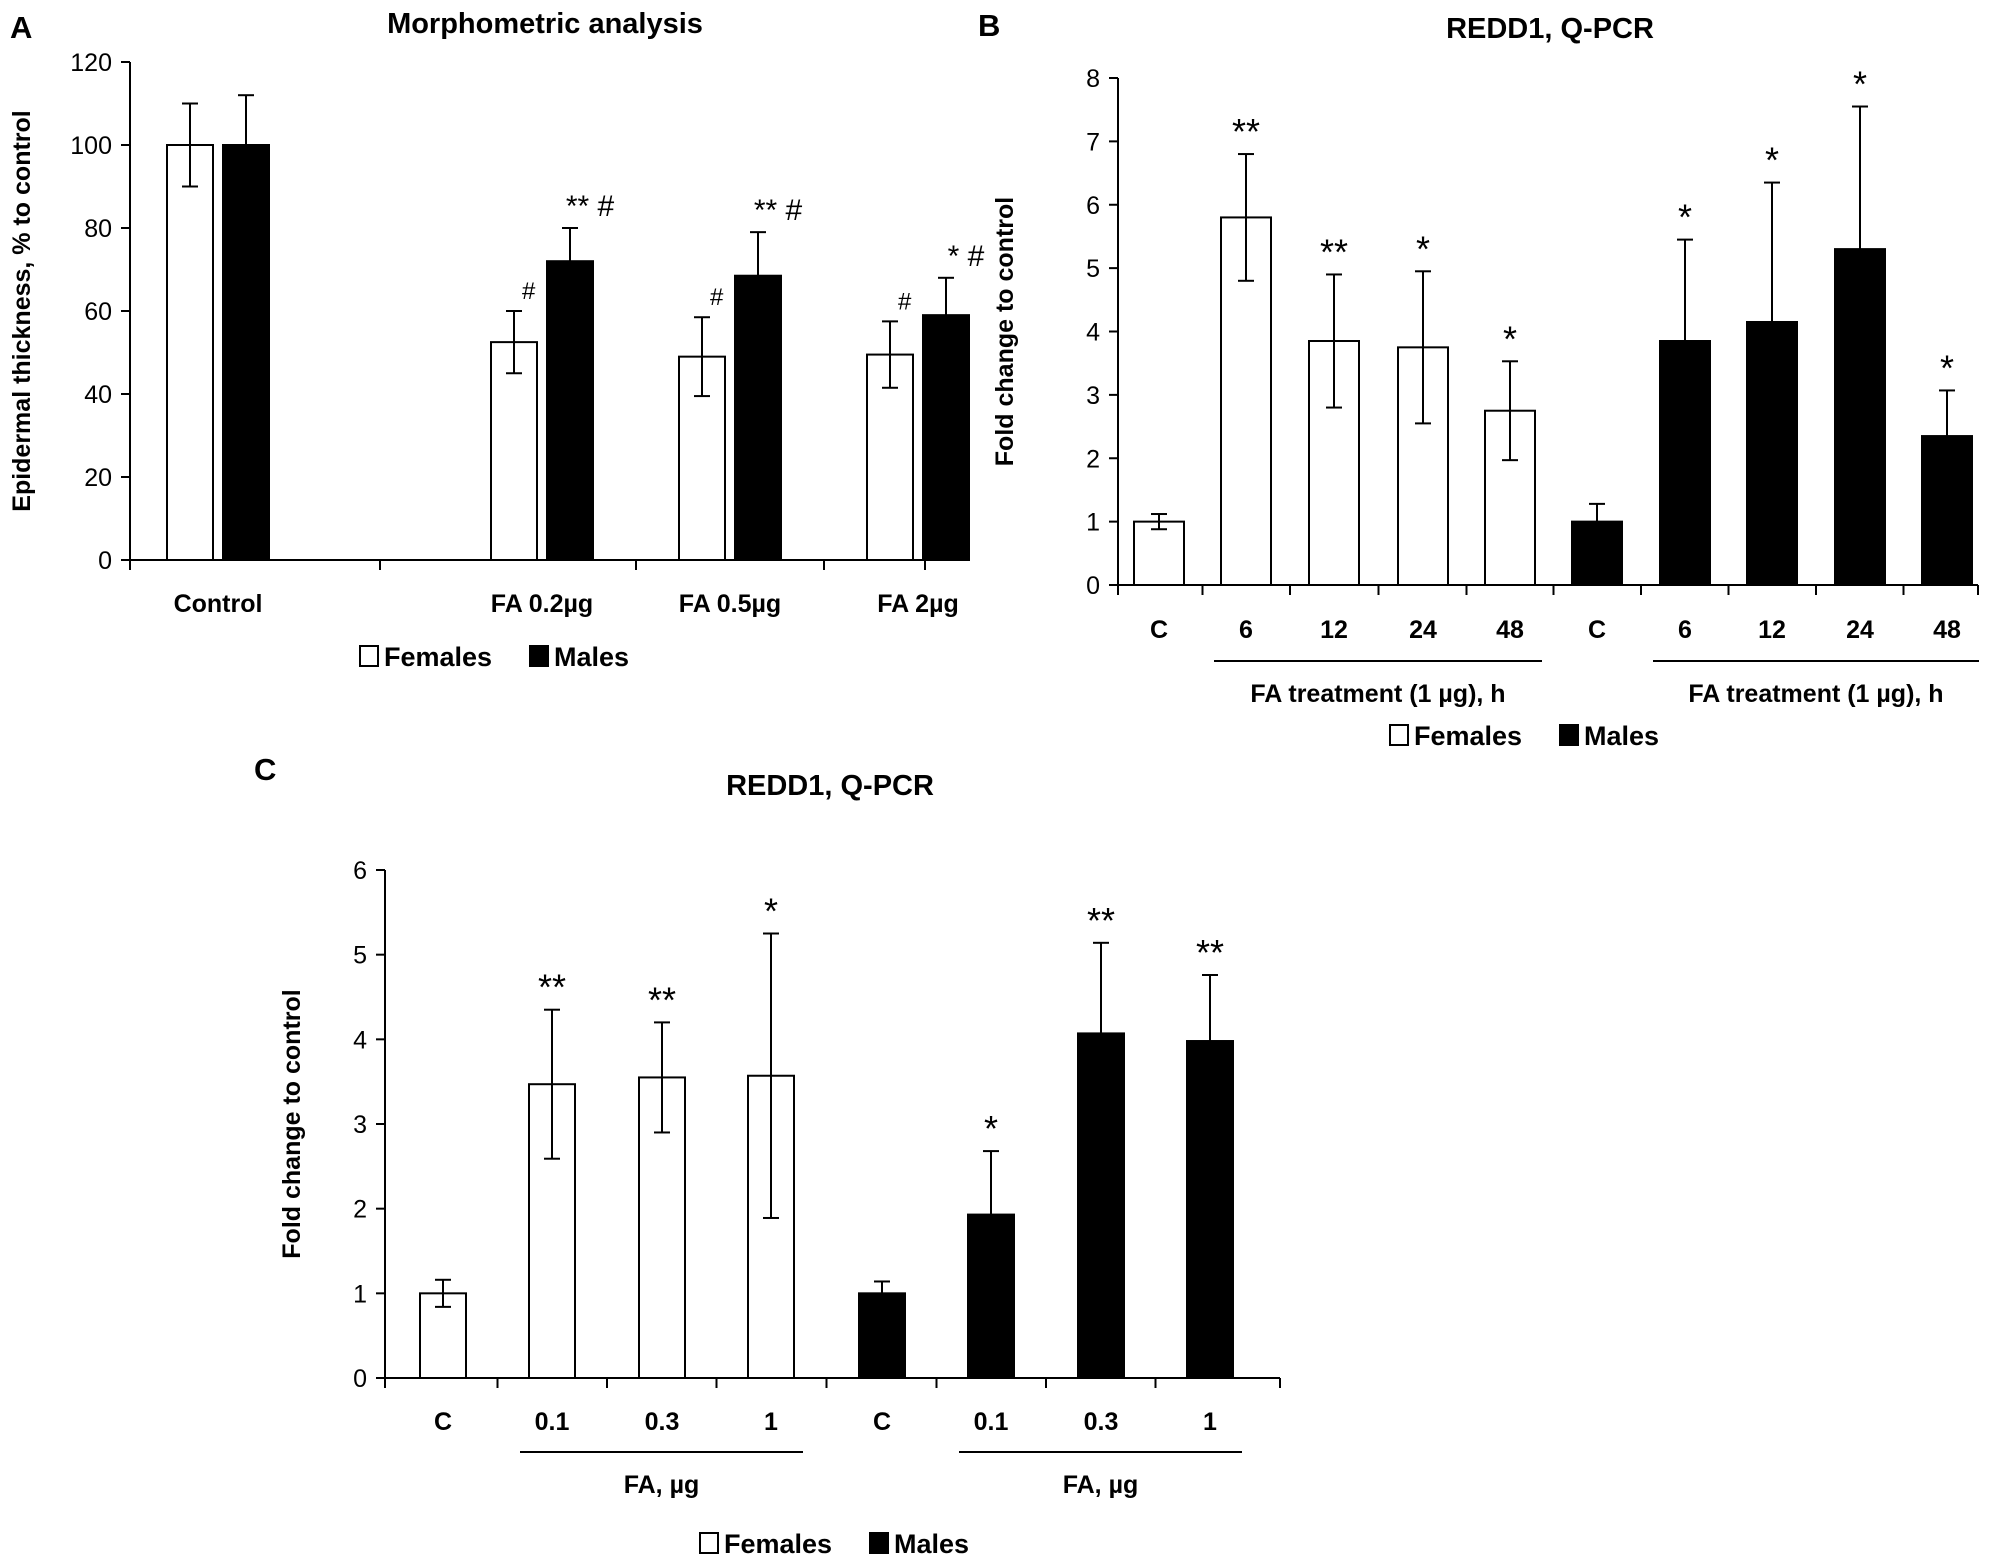  What do you see at coordinates (1093, 79) in the screenshot?
I see `y-tick-label: 8` at bounding box center [1093, 79].